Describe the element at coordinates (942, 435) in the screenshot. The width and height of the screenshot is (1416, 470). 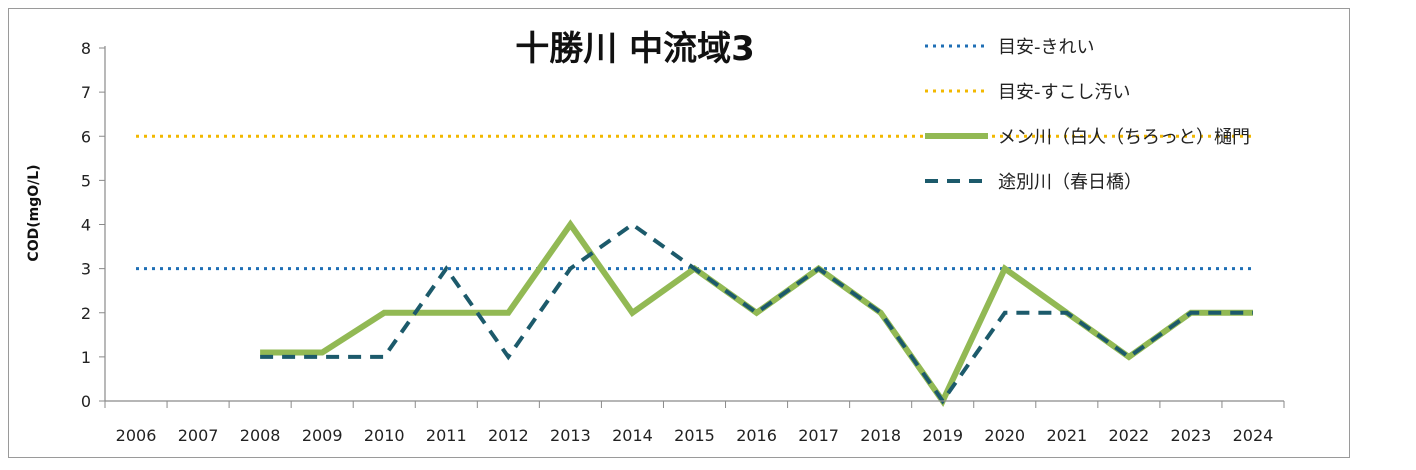
I see `x-tick-label: 2019` at that location.